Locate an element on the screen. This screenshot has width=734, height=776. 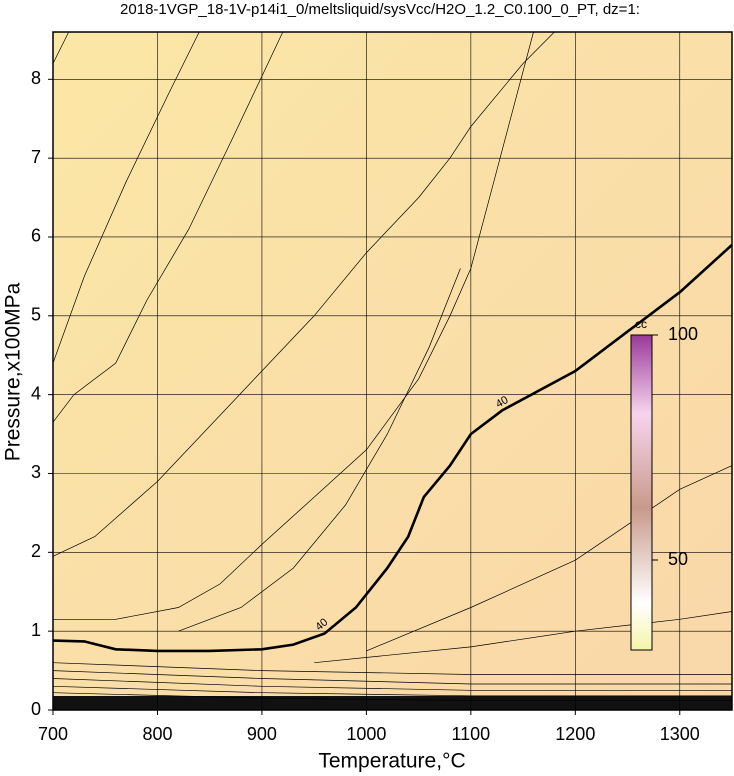
x-tick-label: 1000 is located at coordinates (366, 734).